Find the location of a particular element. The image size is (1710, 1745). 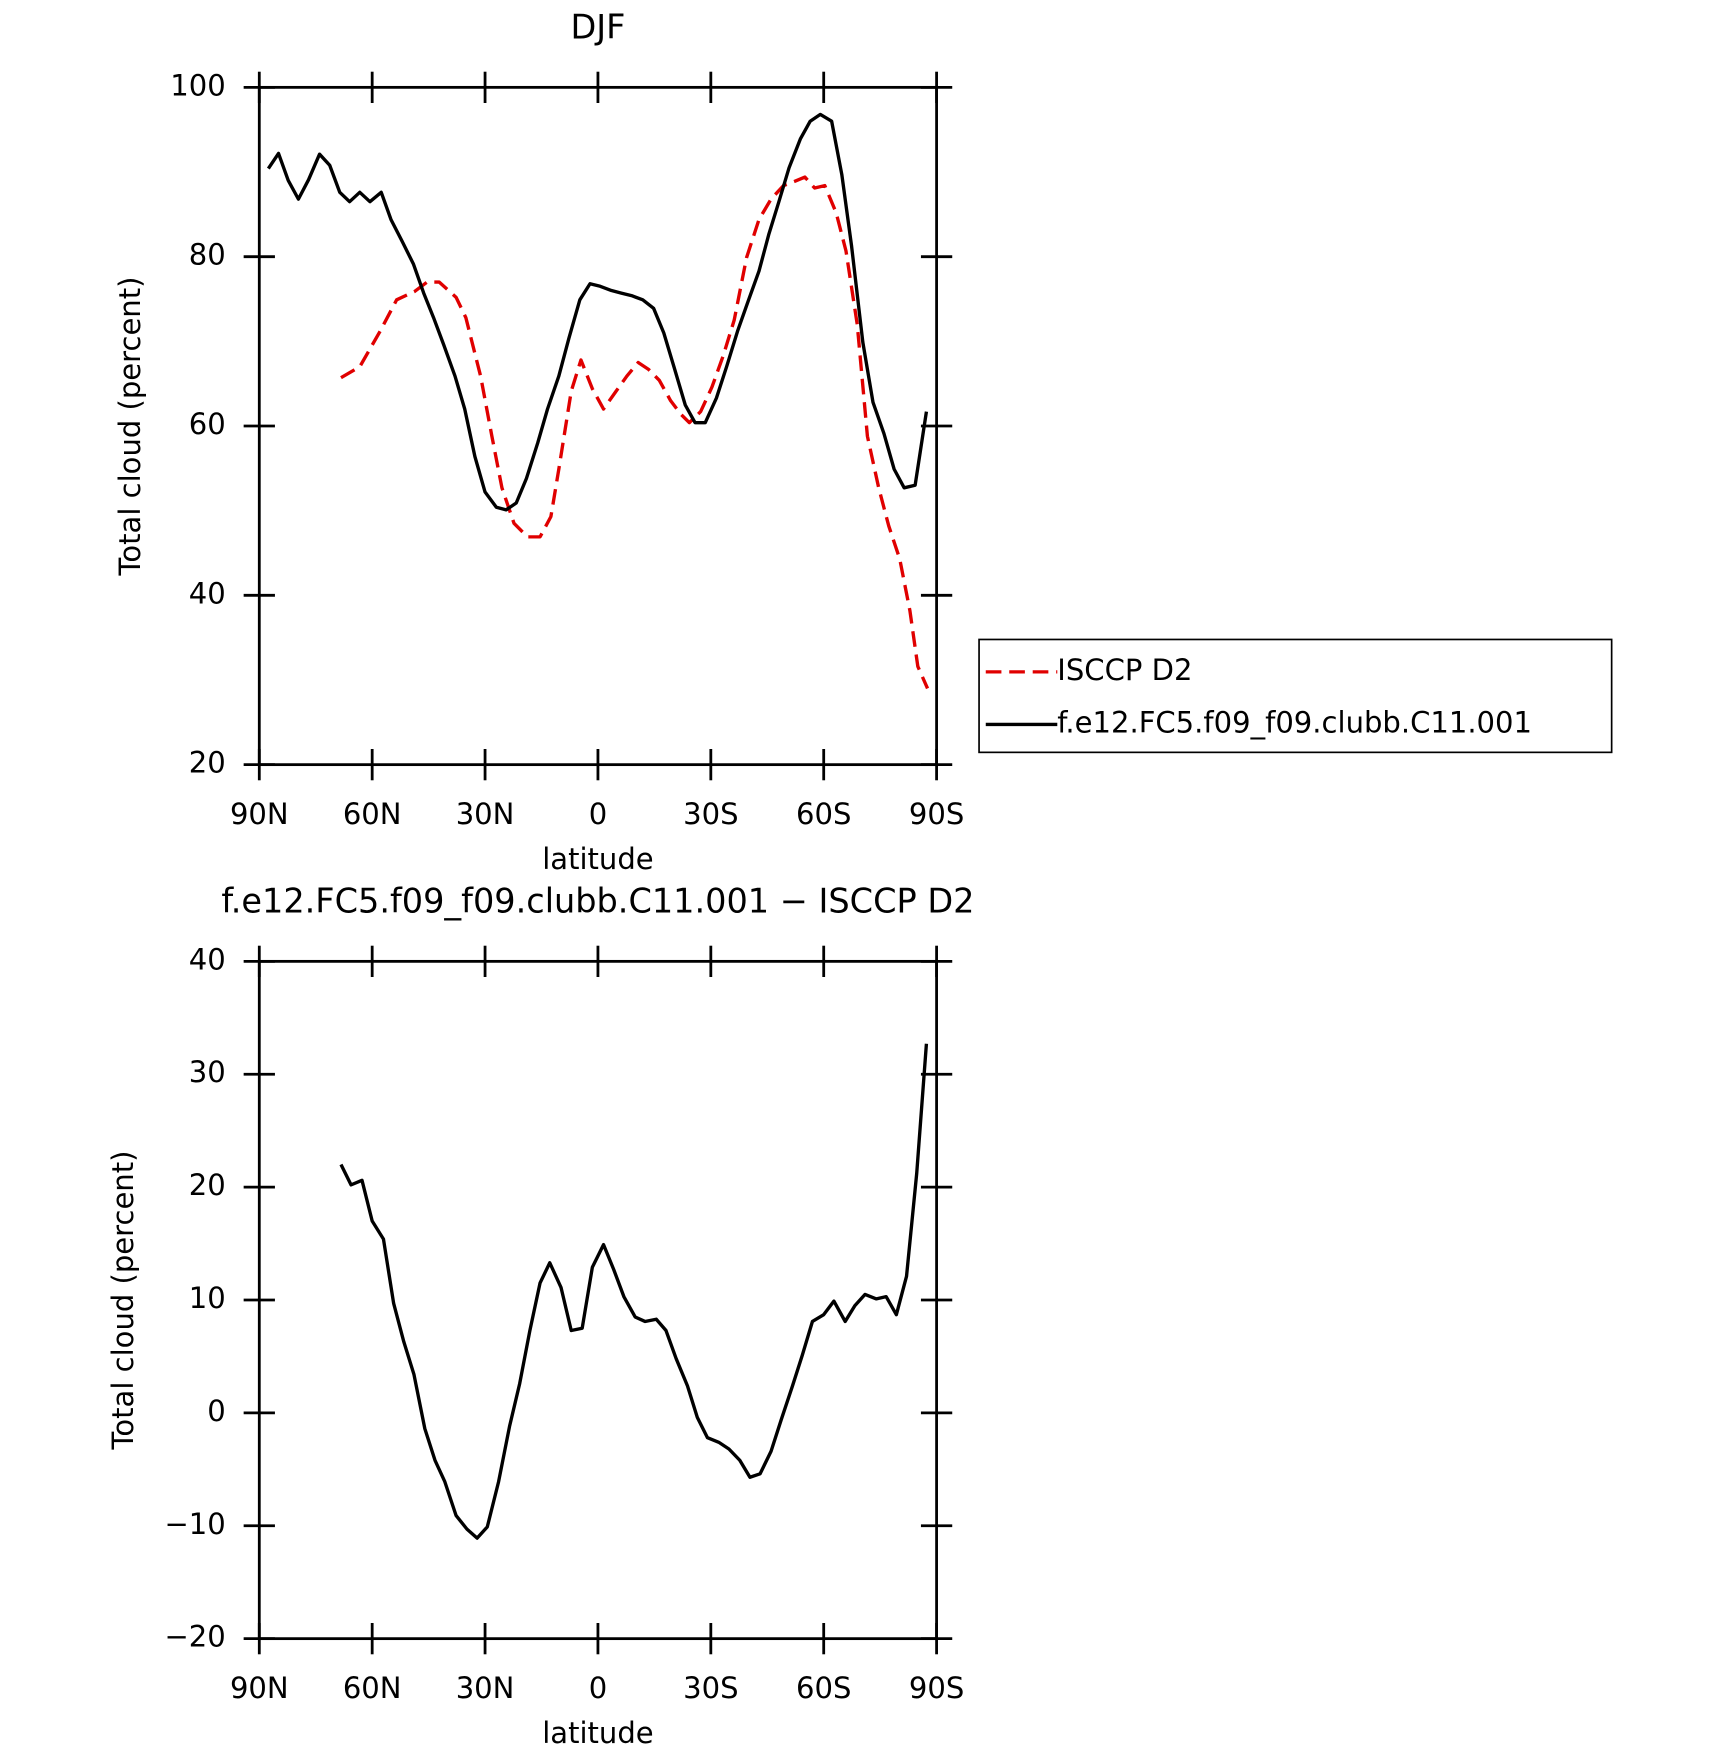

y-tick-label: 80 is located at coordinates (207, 255).